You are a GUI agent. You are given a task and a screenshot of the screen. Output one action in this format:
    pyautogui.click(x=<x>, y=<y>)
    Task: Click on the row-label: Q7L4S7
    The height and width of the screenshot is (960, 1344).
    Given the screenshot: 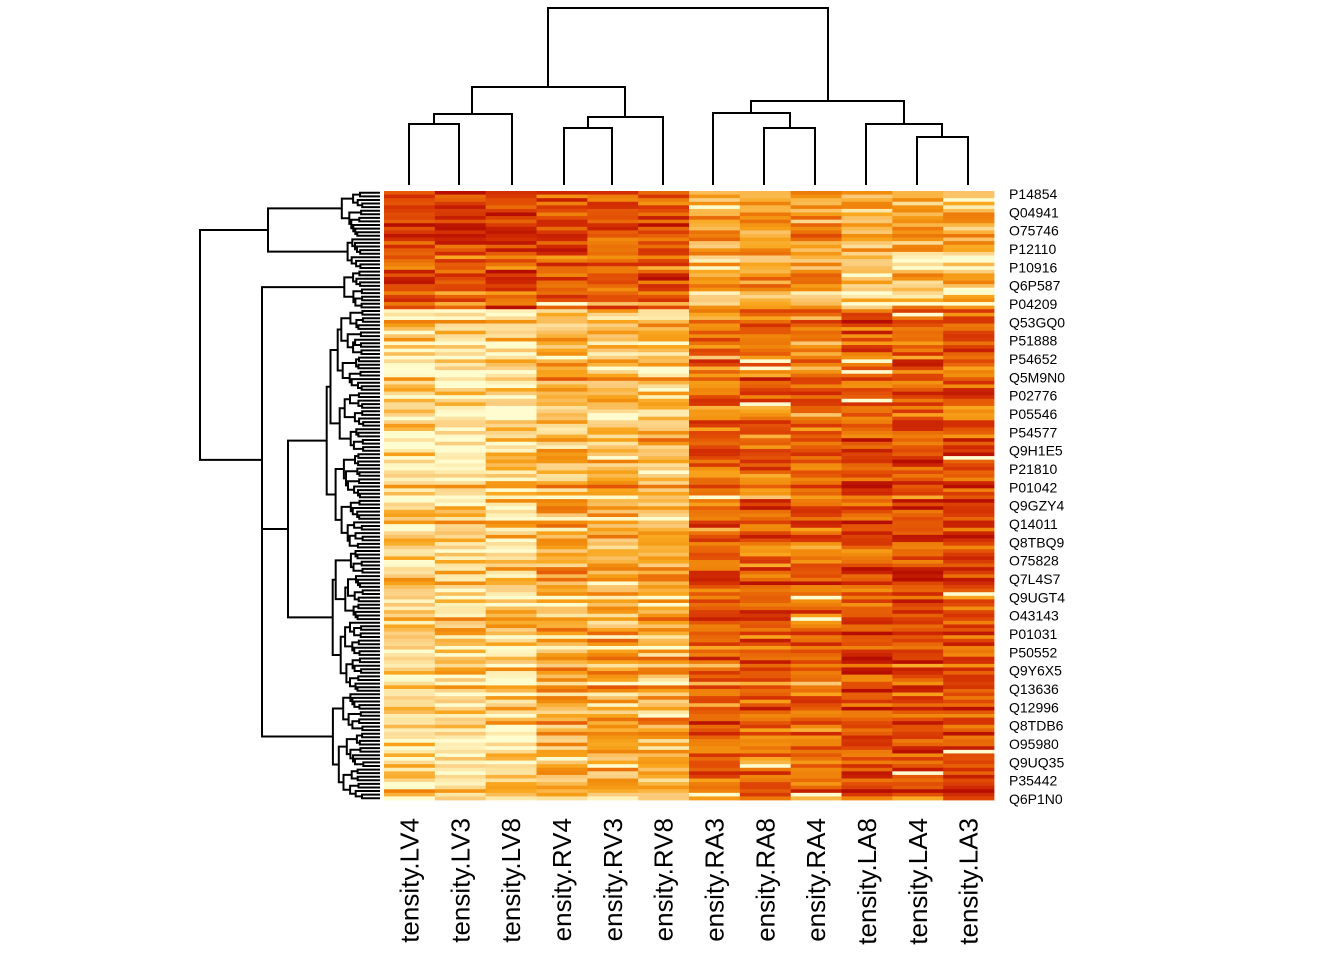 What is the action you would take?
    pyautogui.click(x=1035, y=579)
    